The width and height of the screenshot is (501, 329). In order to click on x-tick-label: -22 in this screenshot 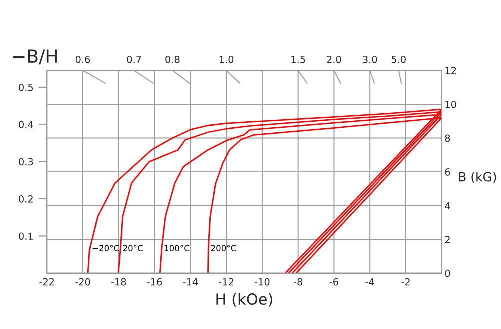, I will do `click(47, 282)`.